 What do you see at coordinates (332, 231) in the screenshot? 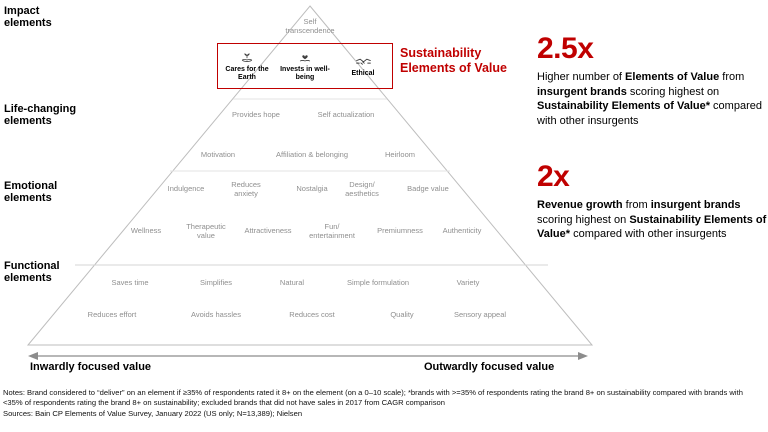
I see `element-label-fun-entertainment: Fun/ entertainment` at bounding box center [332, 231].